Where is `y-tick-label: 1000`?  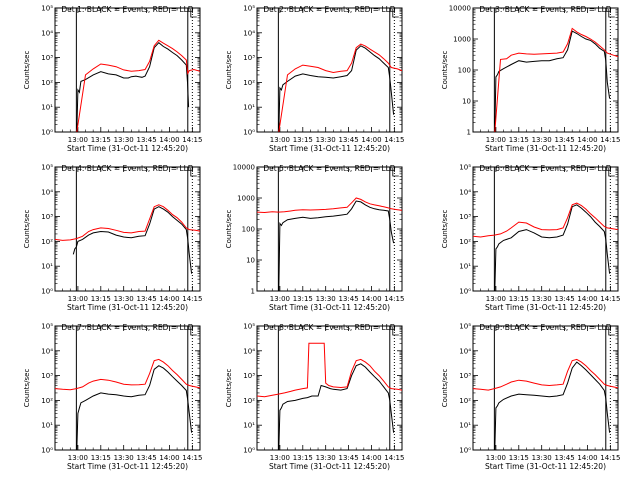
y-tick-label: 1000 is located at coordinates (246, 199).